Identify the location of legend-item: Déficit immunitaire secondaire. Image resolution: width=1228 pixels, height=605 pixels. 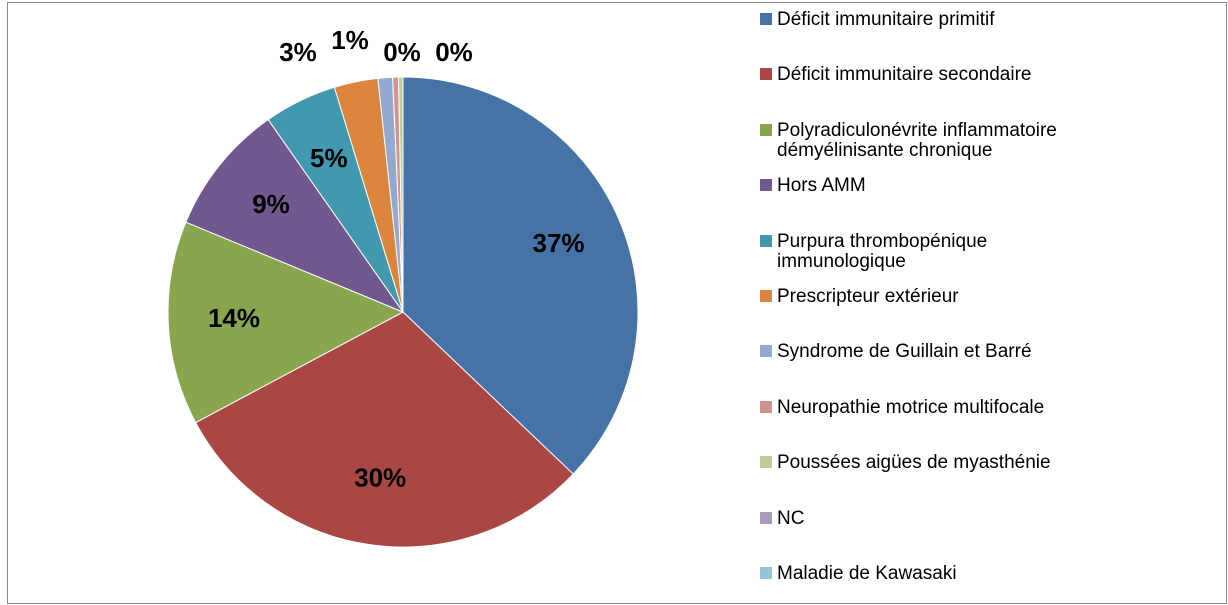
(930, 75).